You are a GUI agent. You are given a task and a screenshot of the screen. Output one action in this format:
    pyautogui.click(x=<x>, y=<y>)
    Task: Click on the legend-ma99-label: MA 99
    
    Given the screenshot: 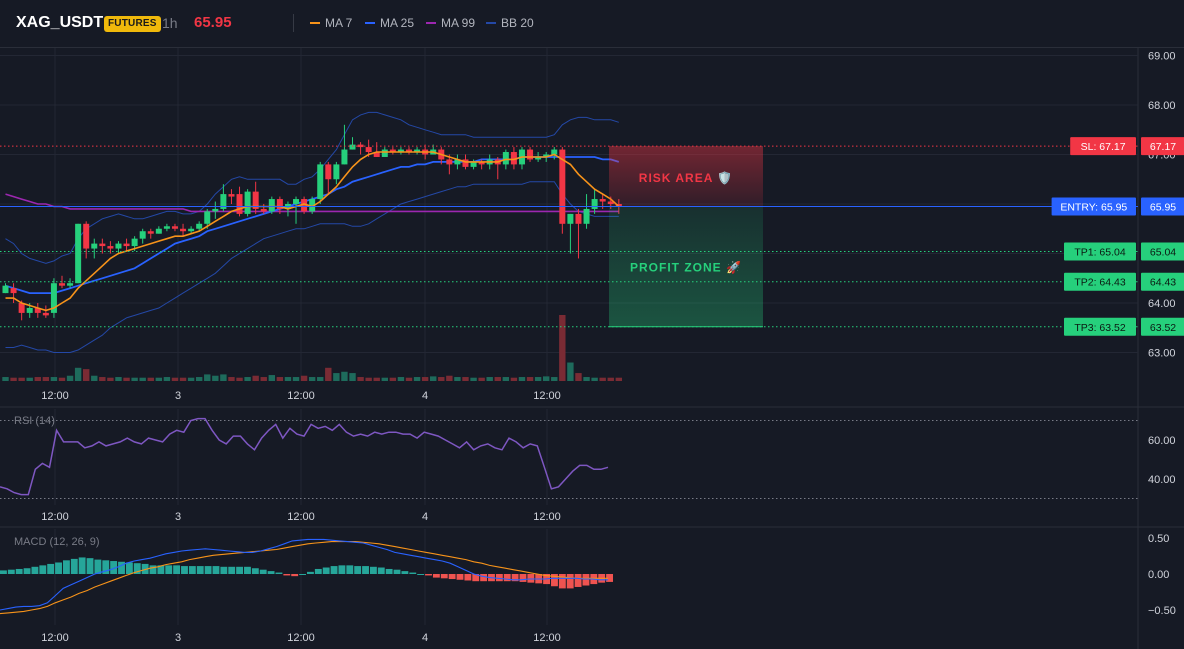 What is the action you would take?
    pyautogui.click(x=458, y=23)
    